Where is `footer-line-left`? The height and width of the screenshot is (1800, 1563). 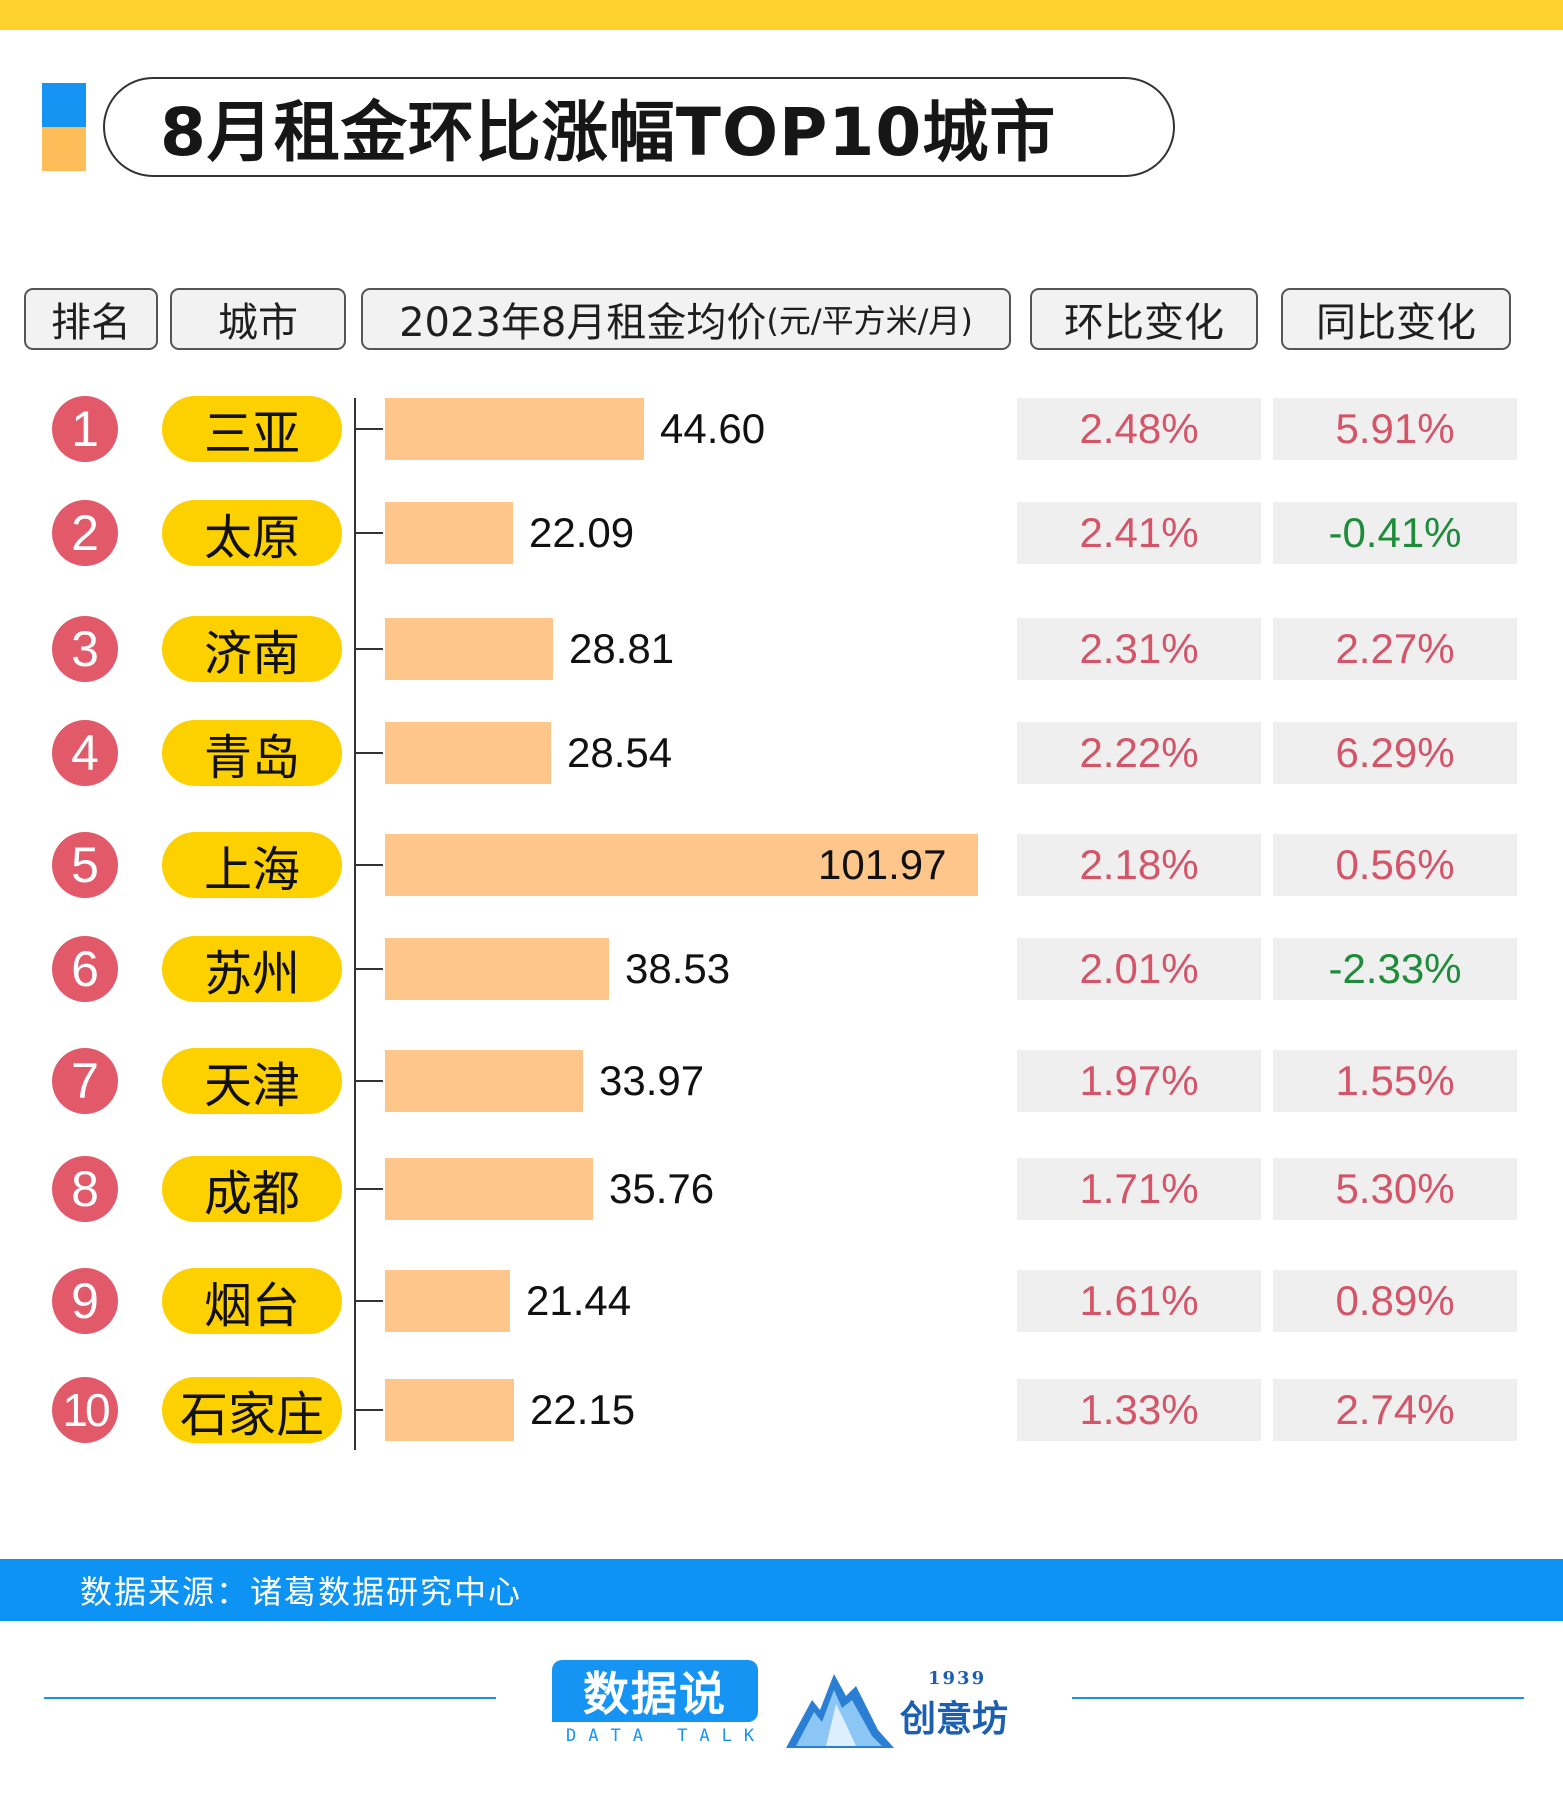
footer-line-left is located at coordinates (270, 1698).